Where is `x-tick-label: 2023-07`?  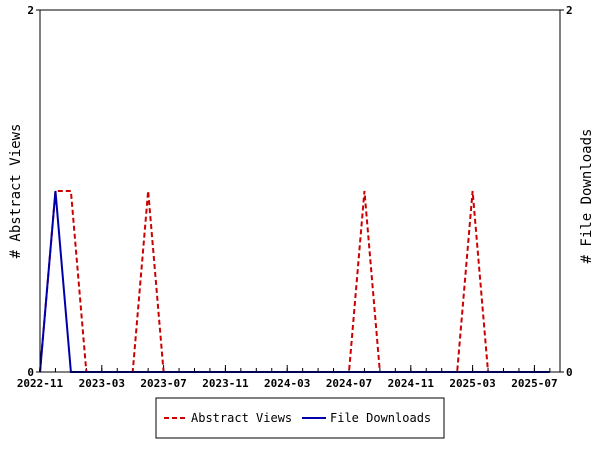 x-tick-label: 2023-07 is located at coordinates (163, 383).